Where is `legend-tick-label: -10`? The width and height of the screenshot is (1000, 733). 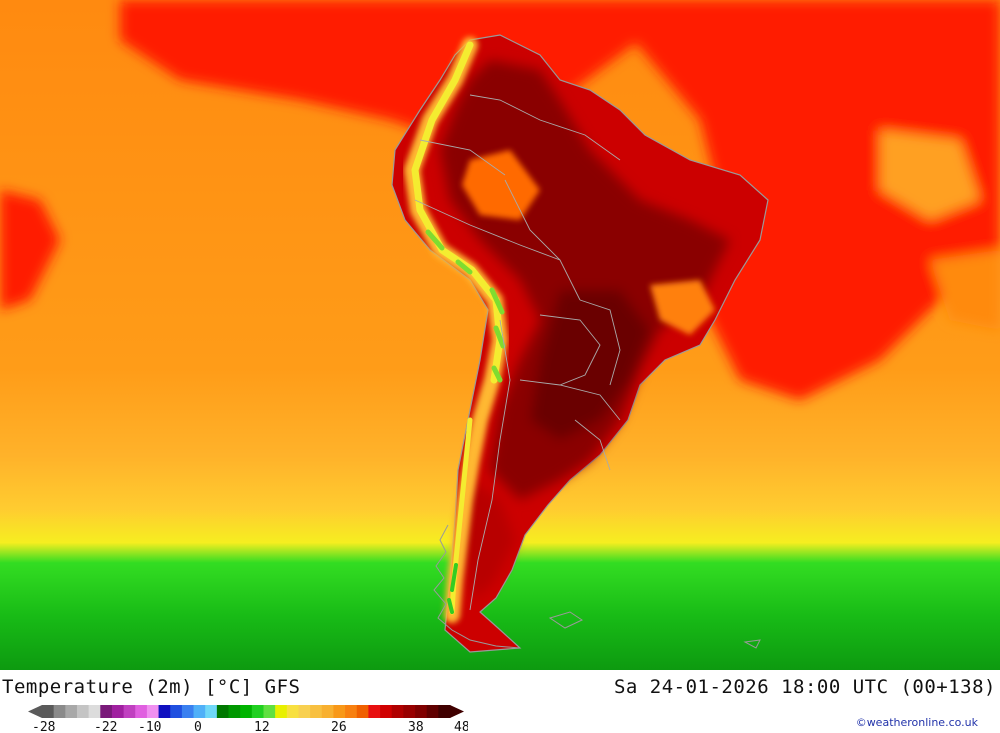 legend-tick-label: -10 is located at coordinates (149, 725).